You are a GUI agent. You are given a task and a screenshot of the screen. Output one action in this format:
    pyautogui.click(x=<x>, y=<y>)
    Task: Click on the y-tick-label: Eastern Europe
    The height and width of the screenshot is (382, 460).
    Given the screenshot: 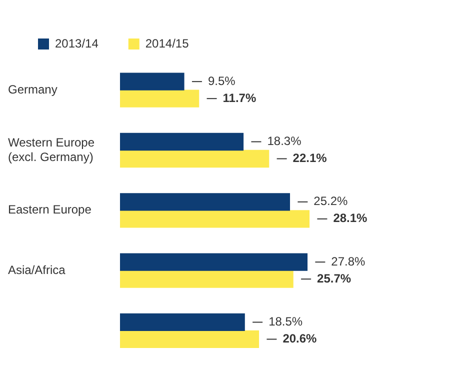 What is the action you would take?
    pyautogui.click(x=50, y=209)
    